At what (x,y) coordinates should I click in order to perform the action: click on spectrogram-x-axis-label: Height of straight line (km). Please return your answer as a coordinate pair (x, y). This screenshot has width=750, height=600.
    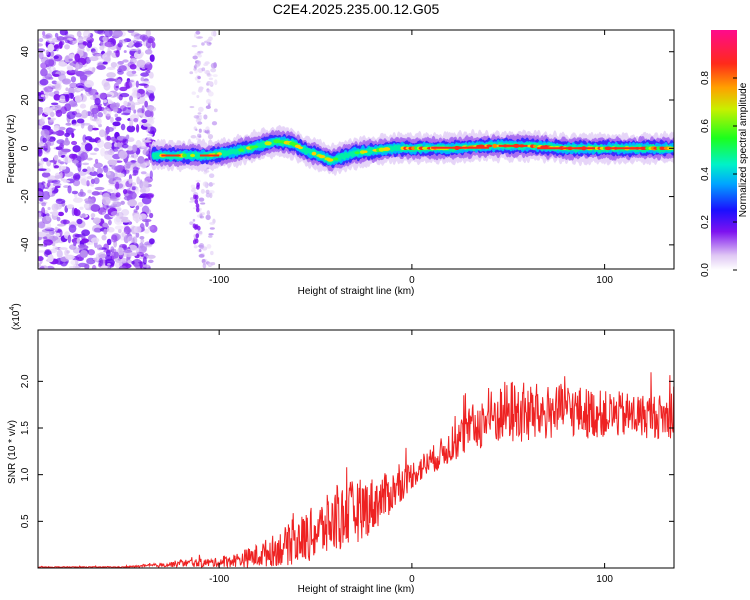
    Looking at the image, I should click on (356, 291).